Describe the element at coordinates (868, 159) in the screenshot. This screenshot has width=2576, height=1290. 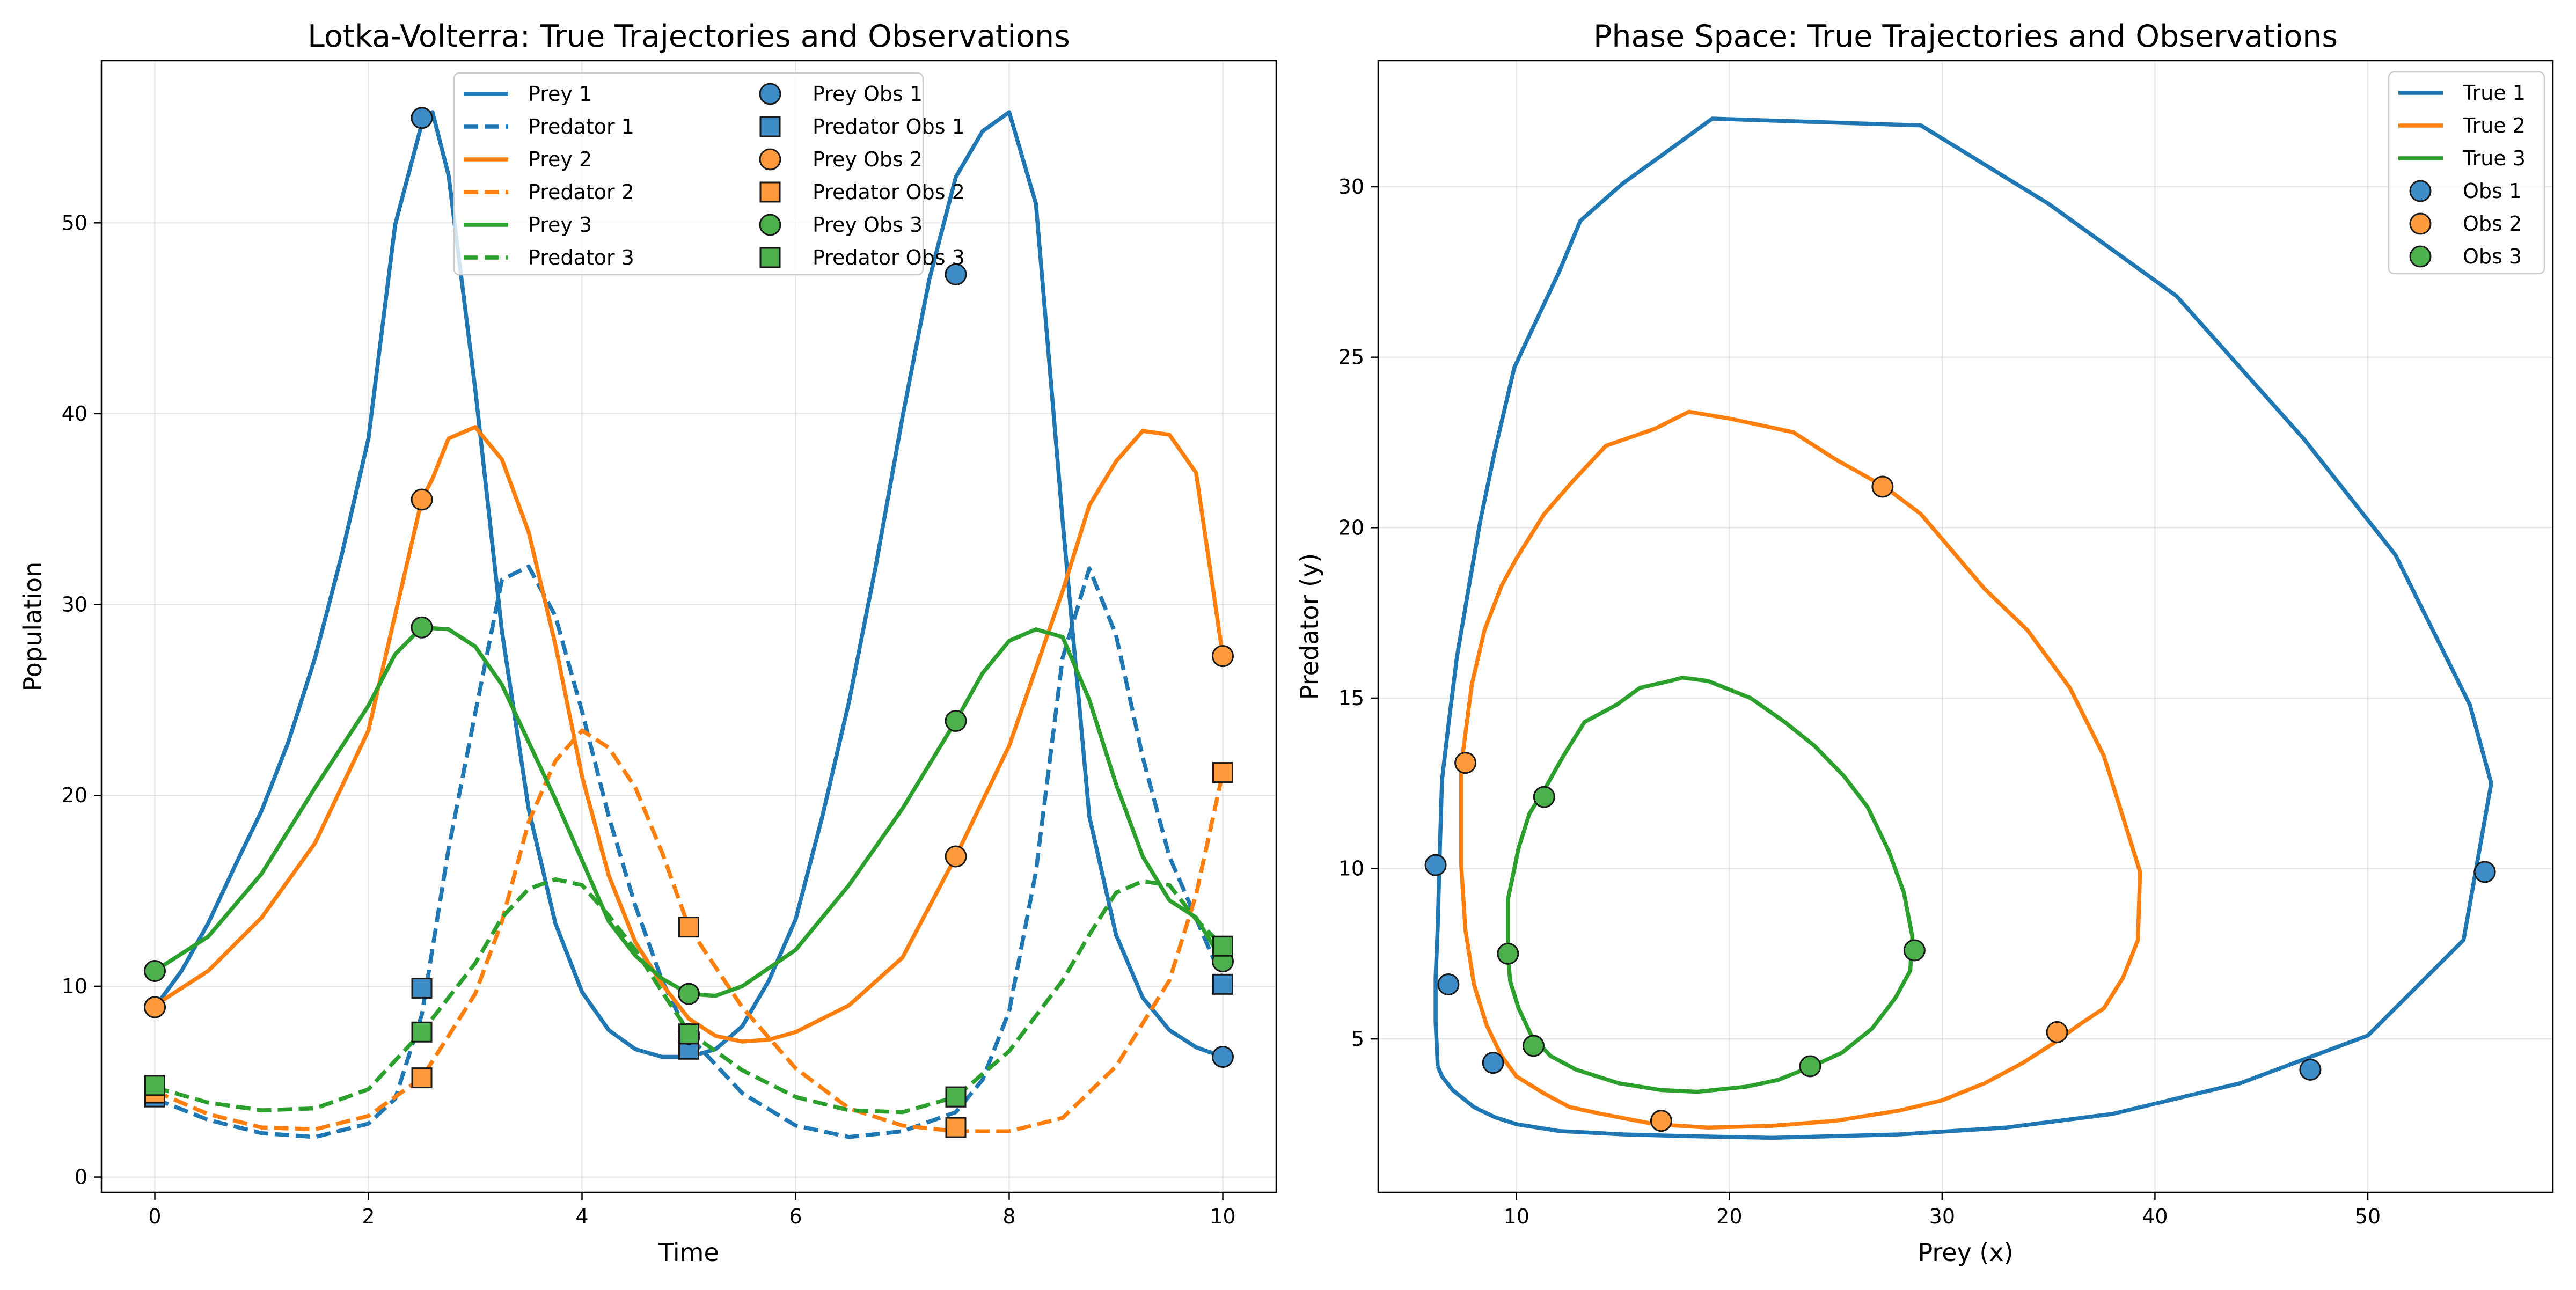
I see `legend-label: Prey Obs 2` at that location.